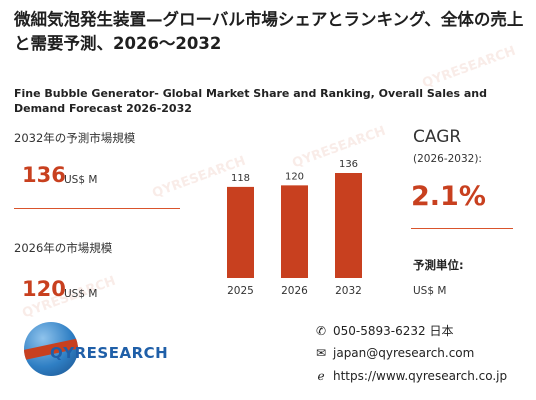  Describe the element at coordinates (44, 289) in the screenshot. I see `current-value: 120` at that location.